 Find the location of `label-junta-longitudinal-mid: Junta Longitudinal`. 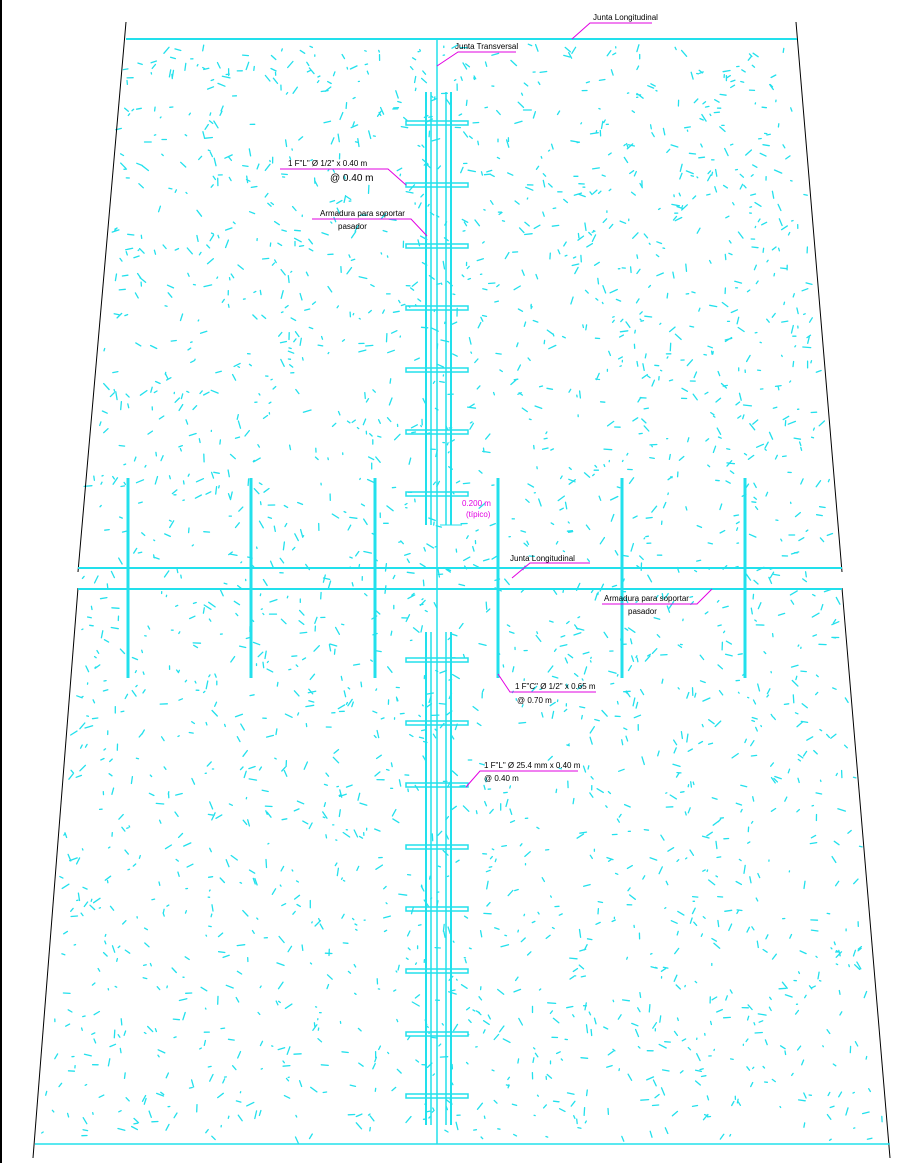

label-junta-longitudinal-mid: Junta Longitudinal is located at coordinates (542, 558).